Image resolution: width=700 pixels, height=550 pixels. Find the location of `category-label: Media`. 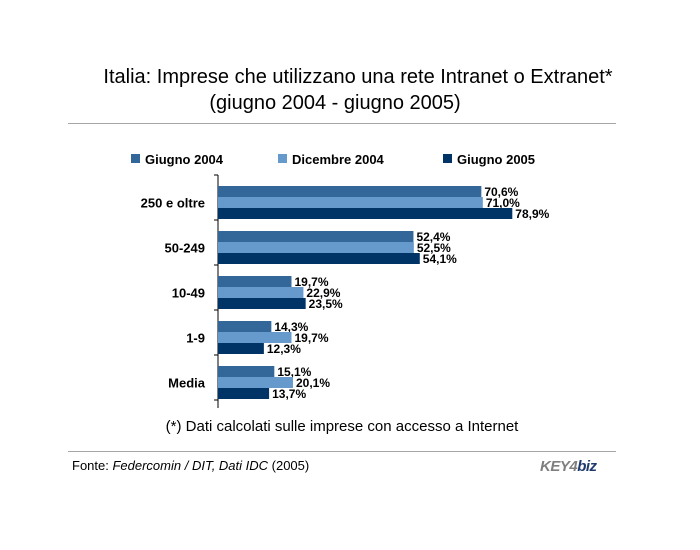

category-label: Media is located at coordinates (187, 383).